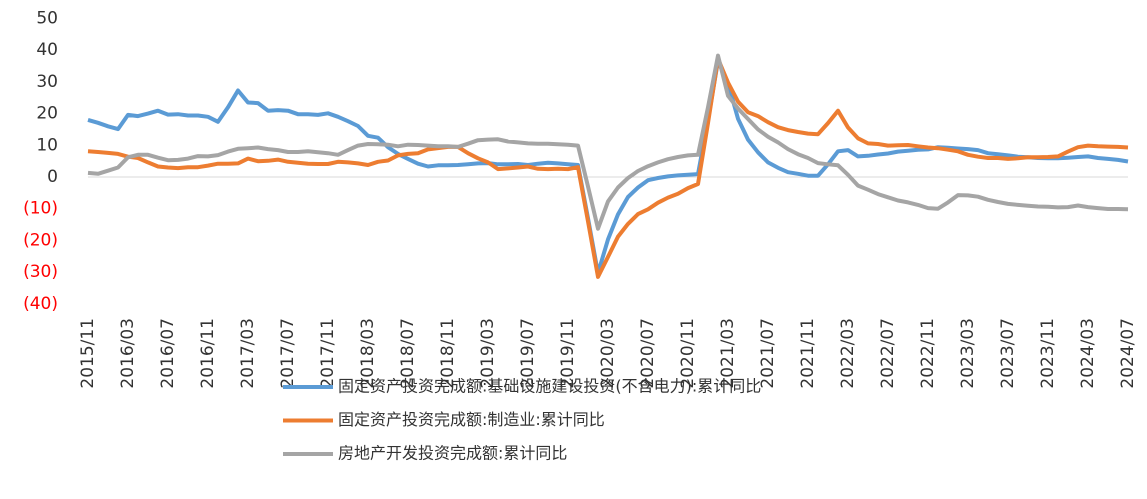 Image resolution: width=1147 pixels, height=499 pixels. I want to click on y-tick-label: (10), so click(40, 209).